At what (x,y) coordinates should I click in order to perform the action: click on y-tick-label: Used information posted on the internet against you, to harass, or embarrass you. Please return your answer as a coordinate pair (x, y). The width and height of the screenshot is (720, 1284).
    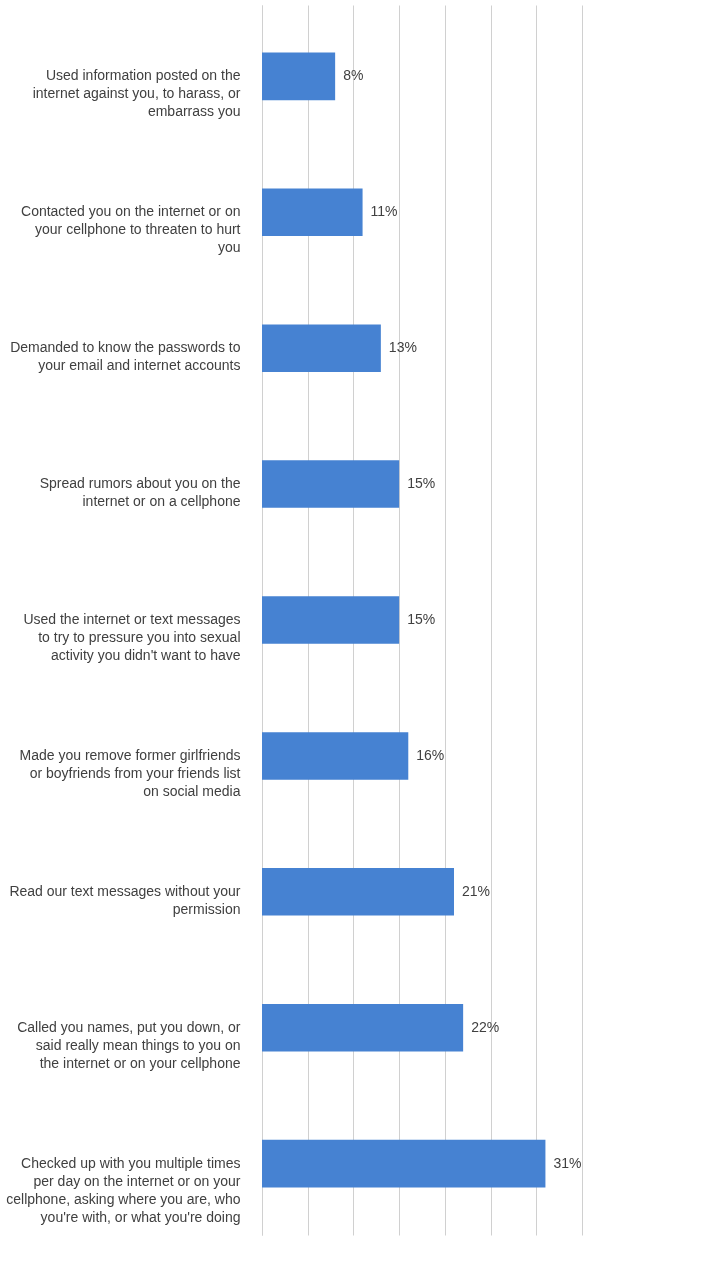
    Looking at the image, I should click on (136, 93).